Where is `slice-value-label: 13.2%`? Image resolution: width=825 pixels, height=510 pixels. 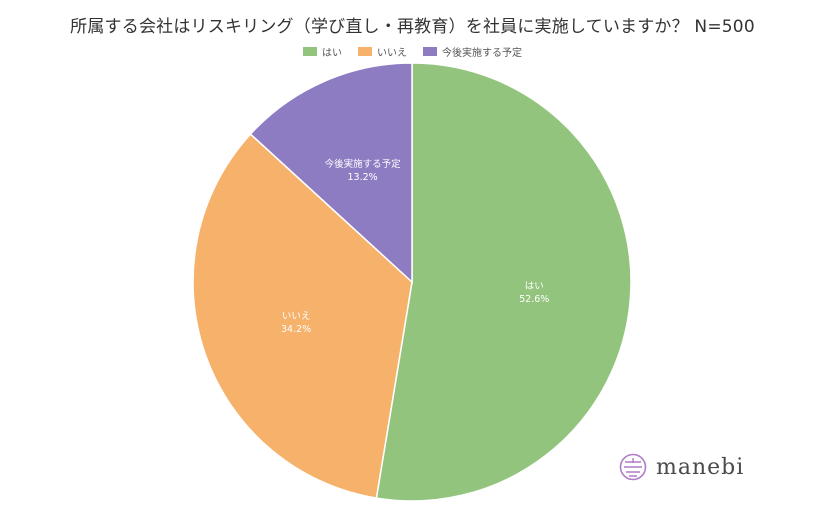 slice-value-label: 13.2% is located at coordinates (362, 177).